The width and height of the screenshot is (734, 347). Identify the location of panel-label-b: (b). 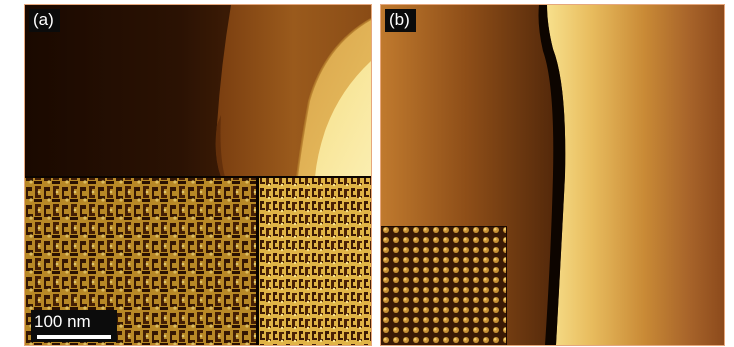
(400, 20).